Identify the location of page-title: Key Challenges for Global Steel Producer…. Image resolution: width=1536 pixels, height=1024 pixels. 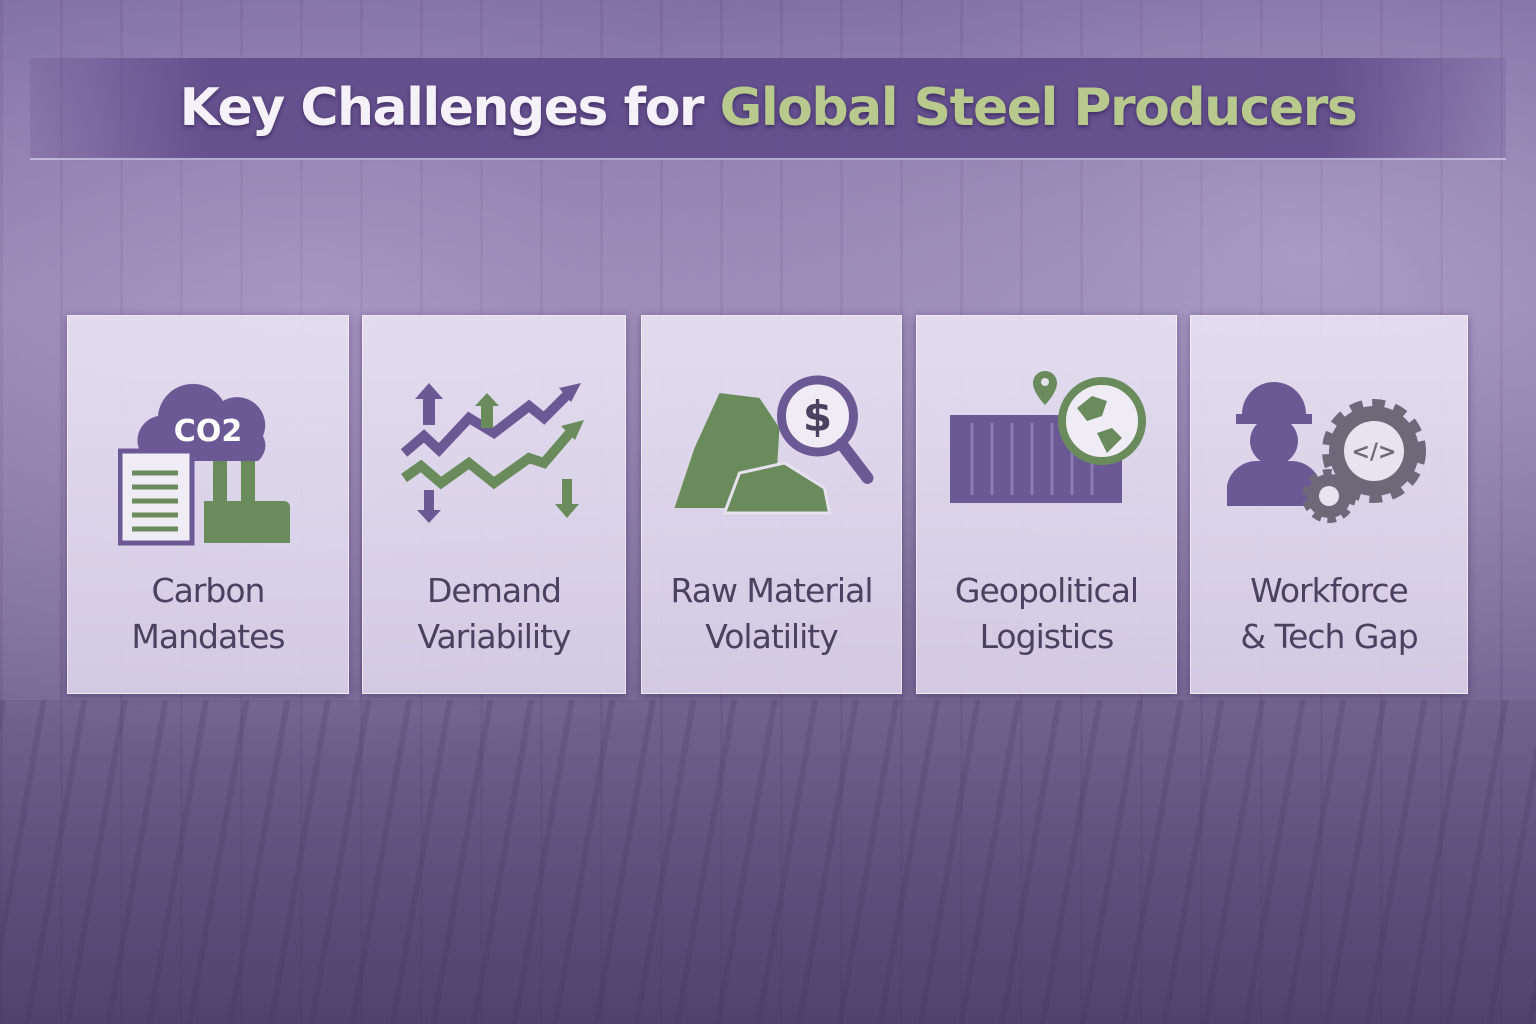
(768, 108).